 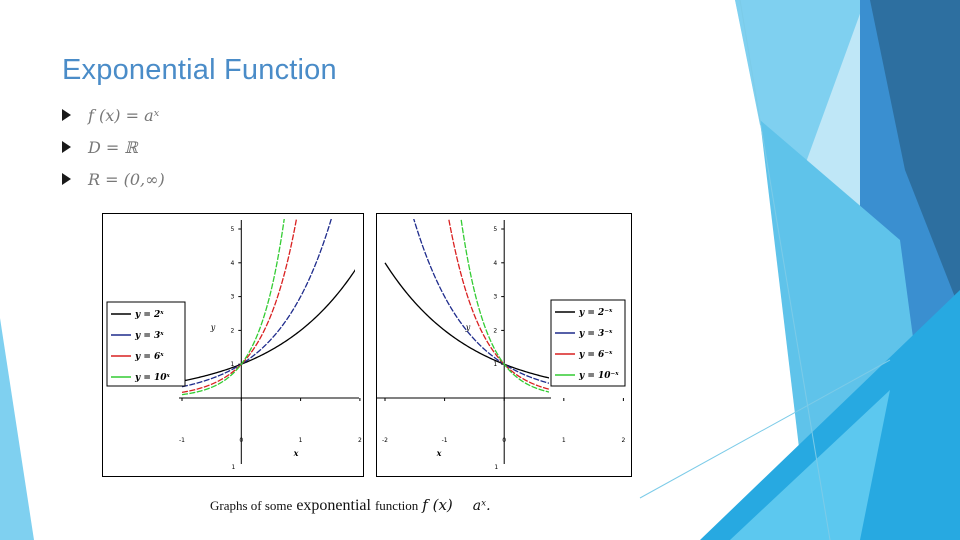 I want to click on deco-shape-bottom, so click(x=830, y=415).